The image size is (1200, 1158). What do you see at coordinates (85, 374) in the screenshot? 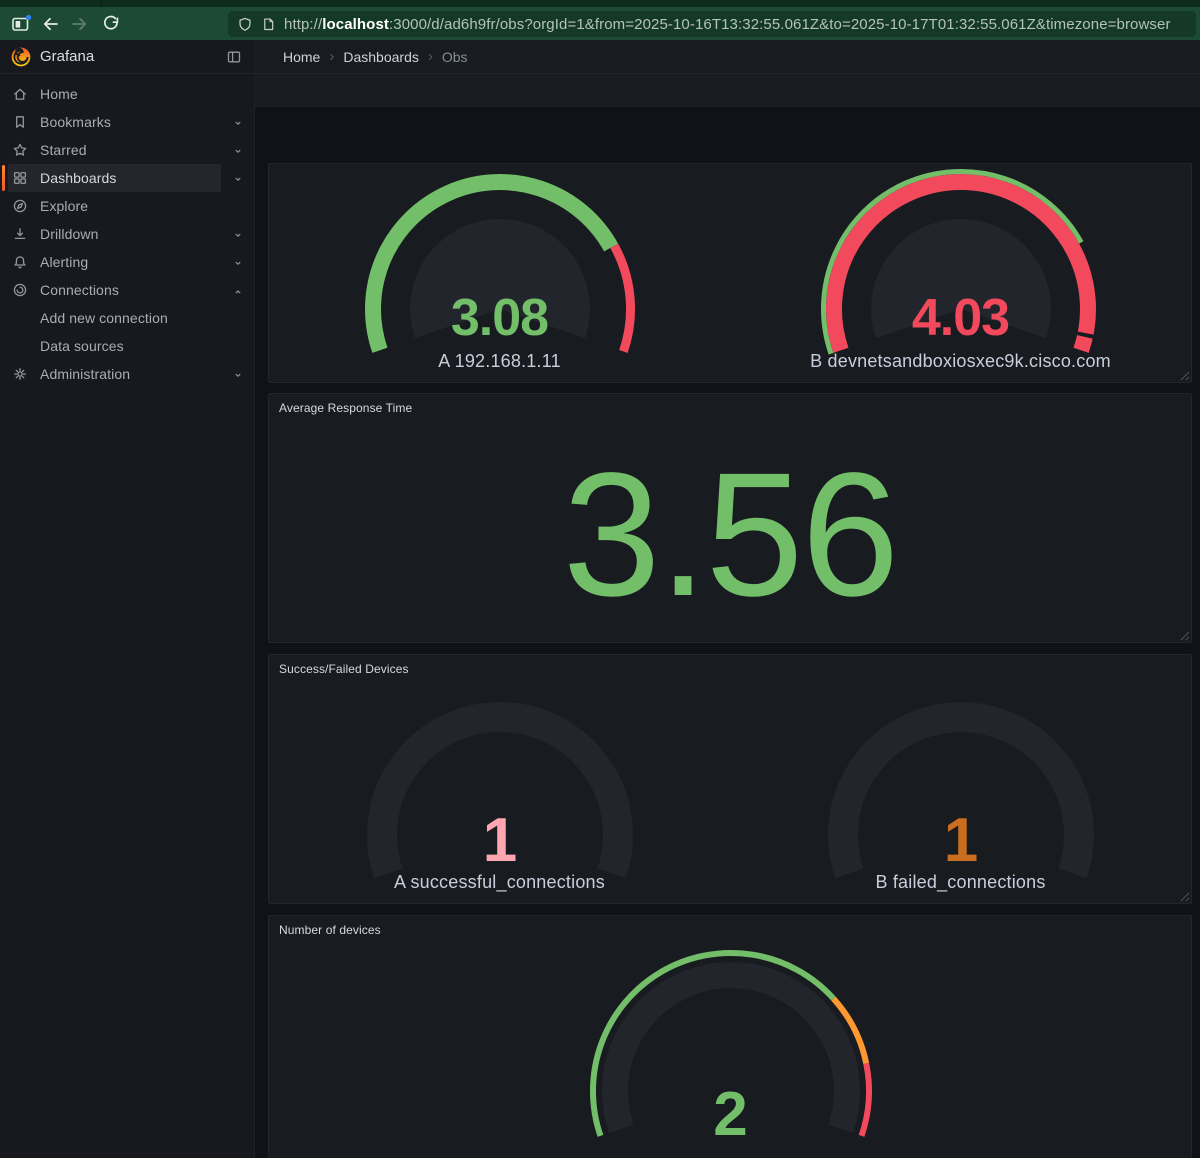
I see `sidebar-item-label: Administration` at bounding box center [85, 374].